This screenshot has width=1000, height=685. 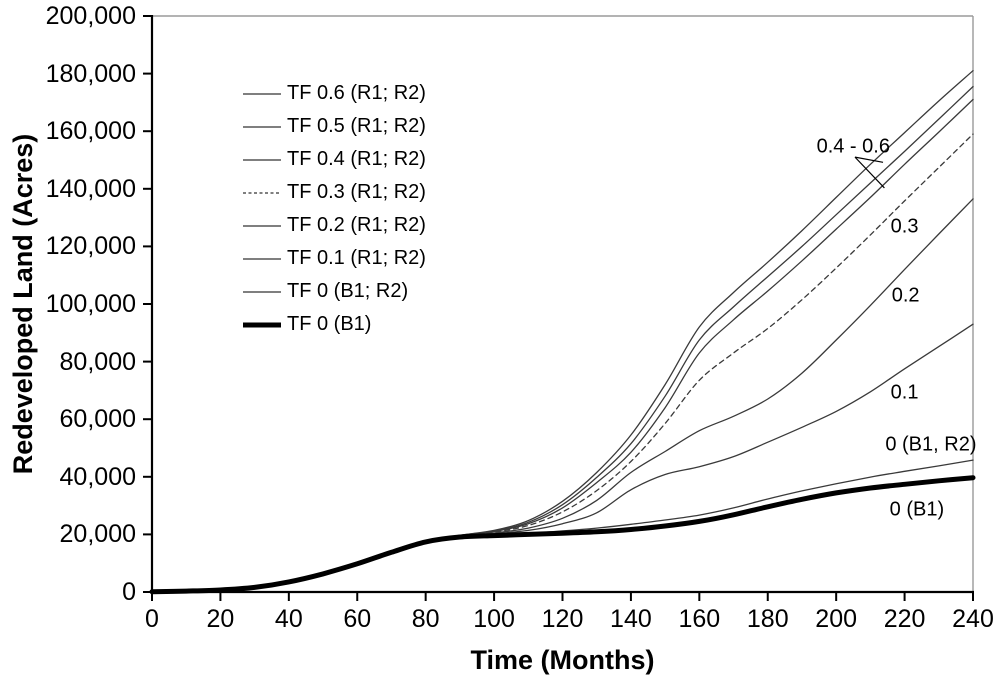 What do you see at coordinates (853, 146) in the screenshot?
I see `annotation-label: 0.4 - 0.6` at bounding box center [853, 146].